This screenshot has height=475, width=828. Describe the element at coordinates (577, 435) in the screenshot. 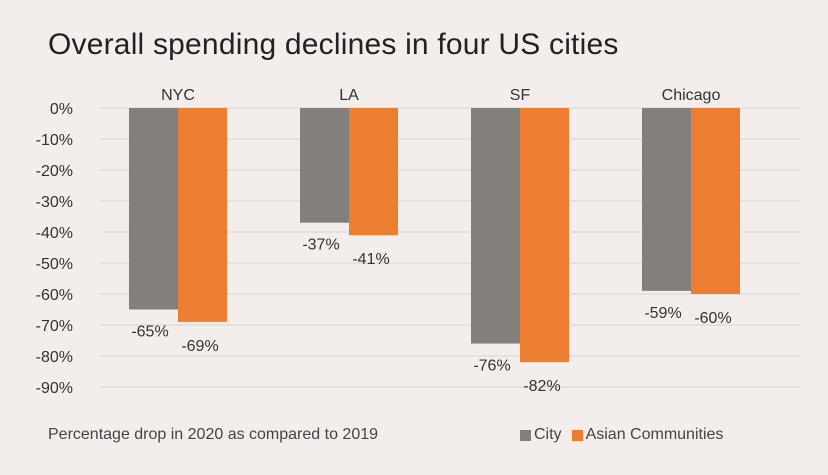

I see `legend-swatch-asian-communities` at that location.